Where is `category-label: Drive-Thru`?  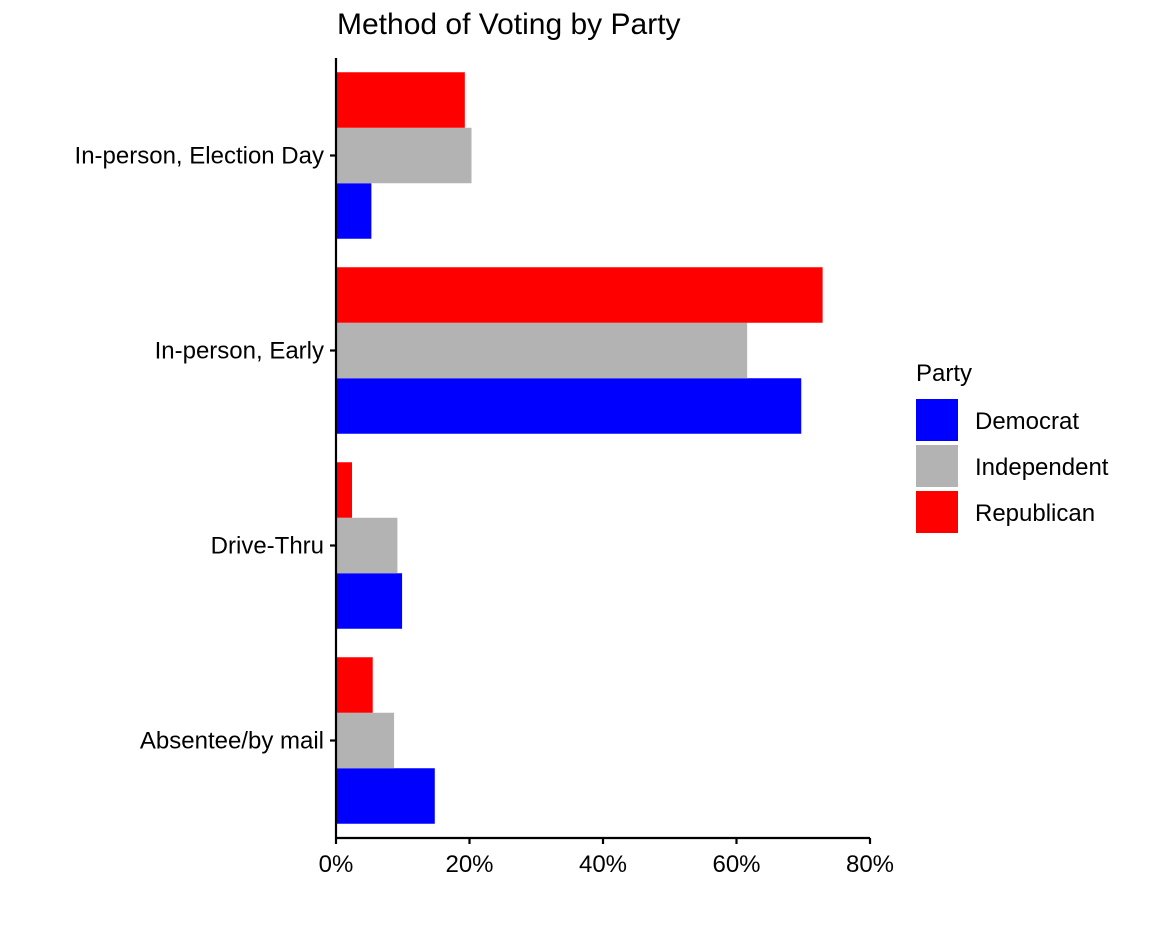 category-label: Drive-Thru is located at coordinates (267, 546).